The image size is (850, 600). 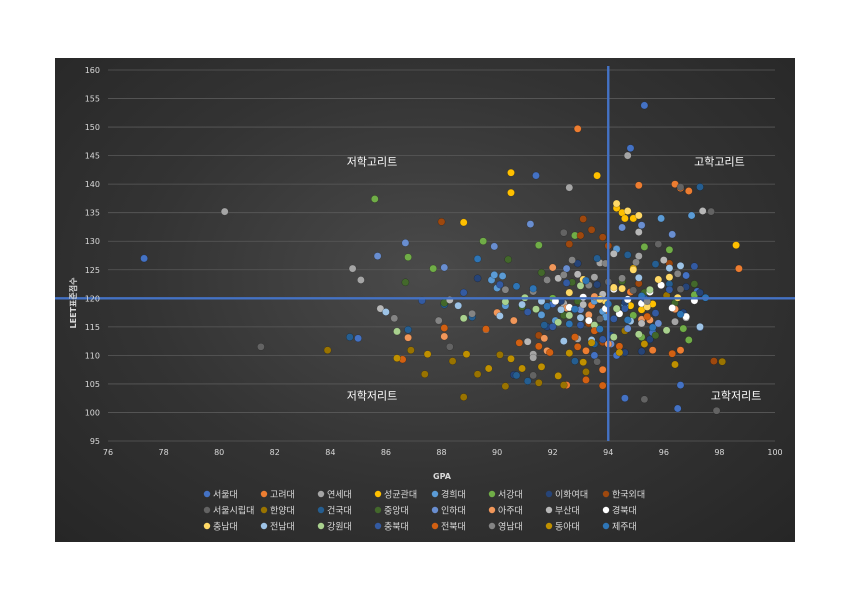 I want to click on x-tick-label: 90, so click(x=497, y=452).